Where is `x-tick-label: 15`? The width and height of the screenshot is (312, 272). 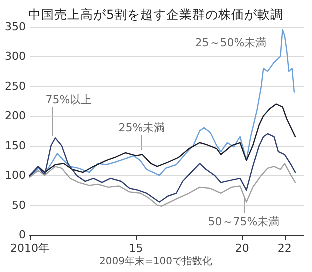
x-tick-label: 15 is located at coordinates (136, 248).